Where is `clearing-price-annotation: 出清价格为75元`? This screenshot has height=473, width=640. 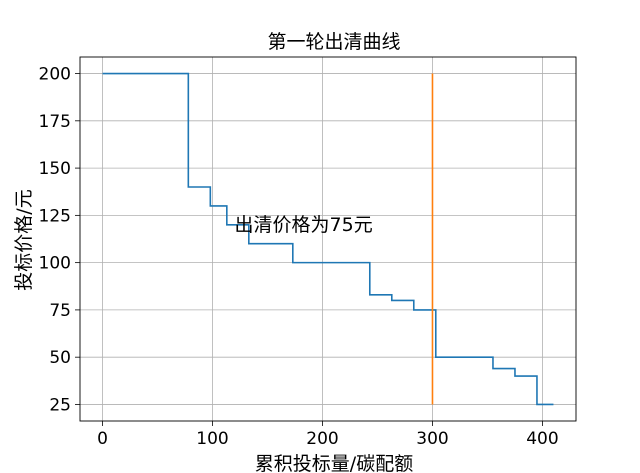 clearing-price-annotation: 出清价格为75元 is located at coordinates (304, 225).